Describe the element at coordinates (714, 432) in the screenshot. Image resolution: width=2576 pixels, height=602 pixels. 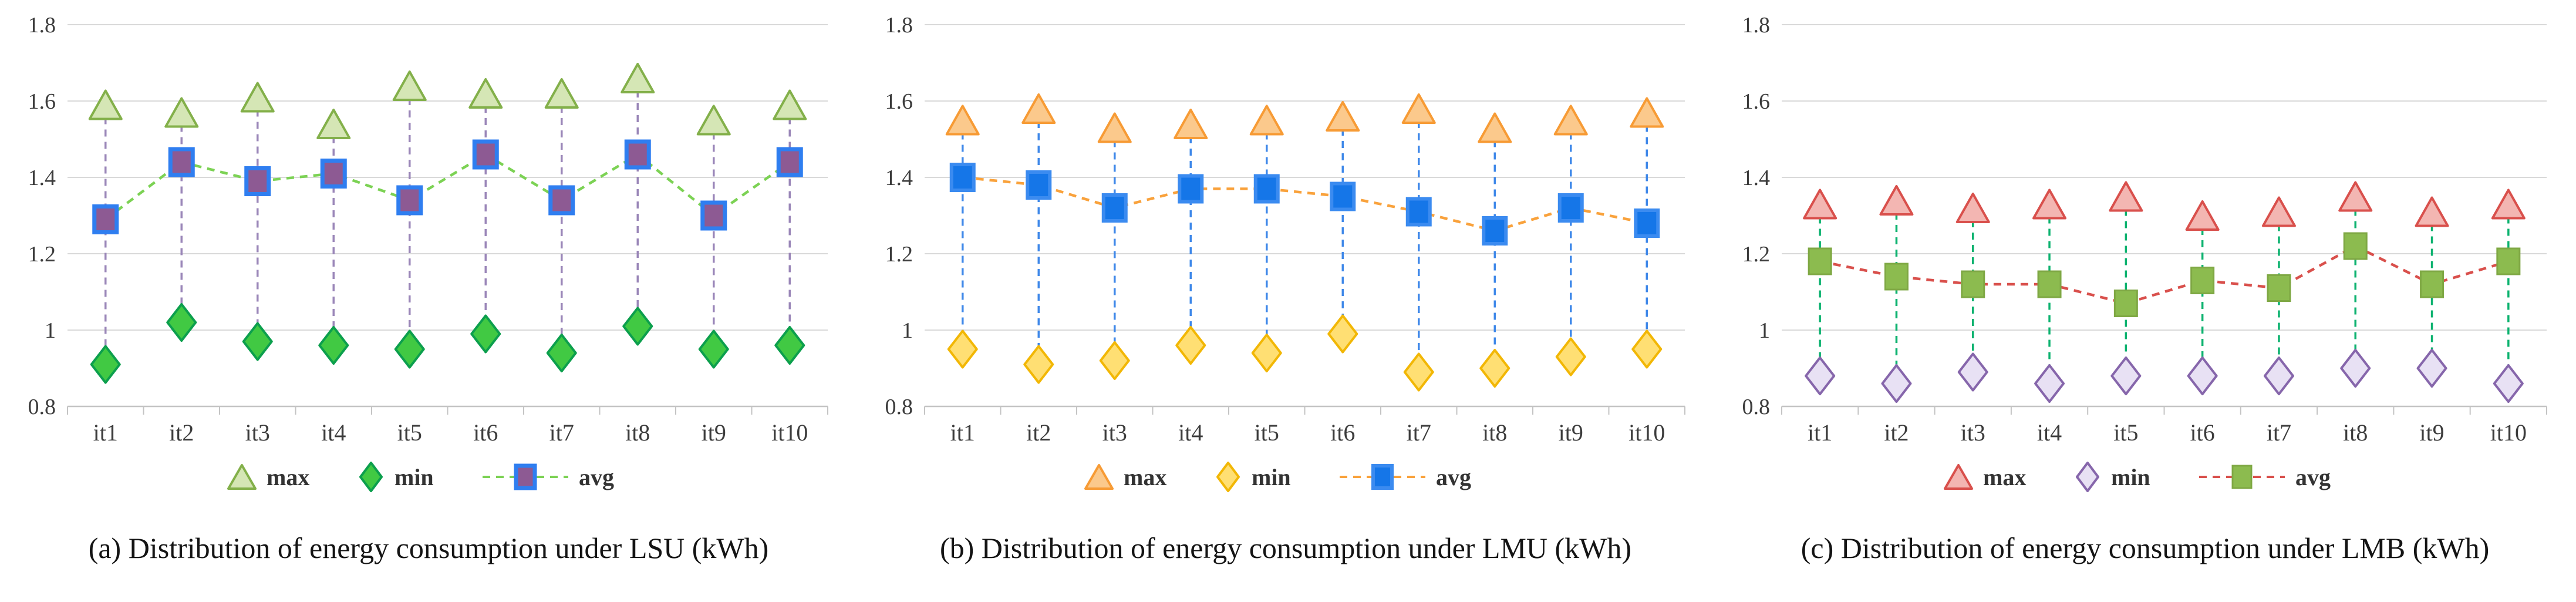
I see `category-label: it9` at that location.